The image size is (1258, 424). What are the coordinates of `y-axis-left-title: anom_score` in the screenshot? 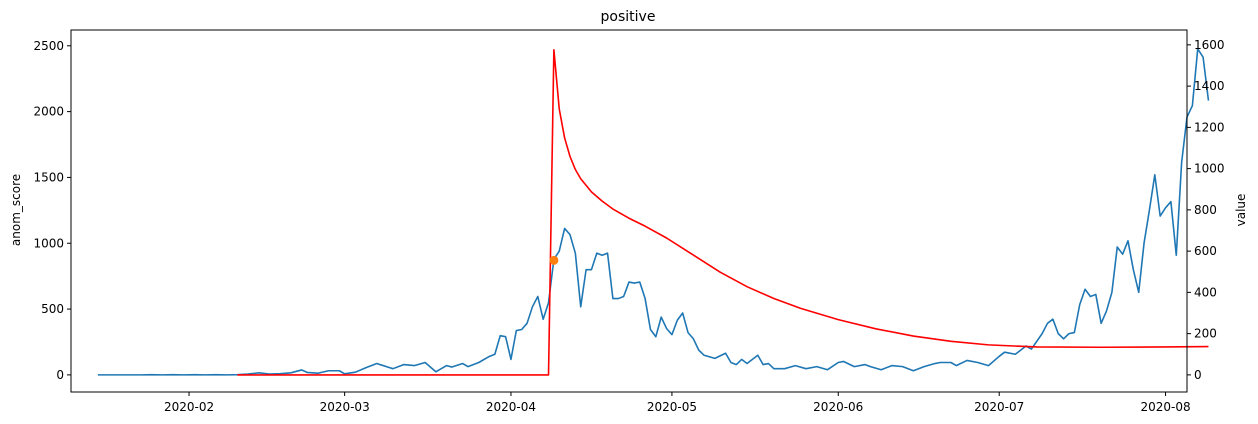 It's located at (16, 210).